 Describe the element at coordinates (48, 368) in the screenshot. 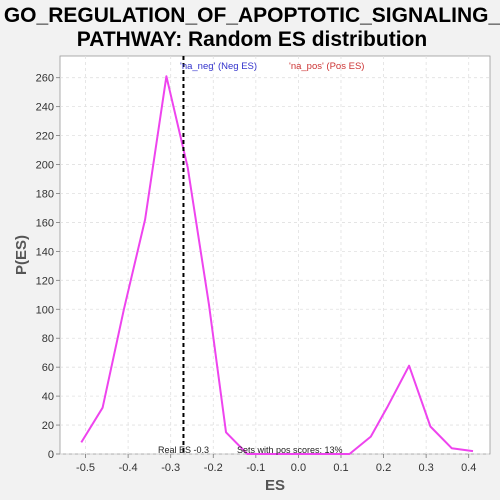

I see `y-tick-label: 60` at that location.